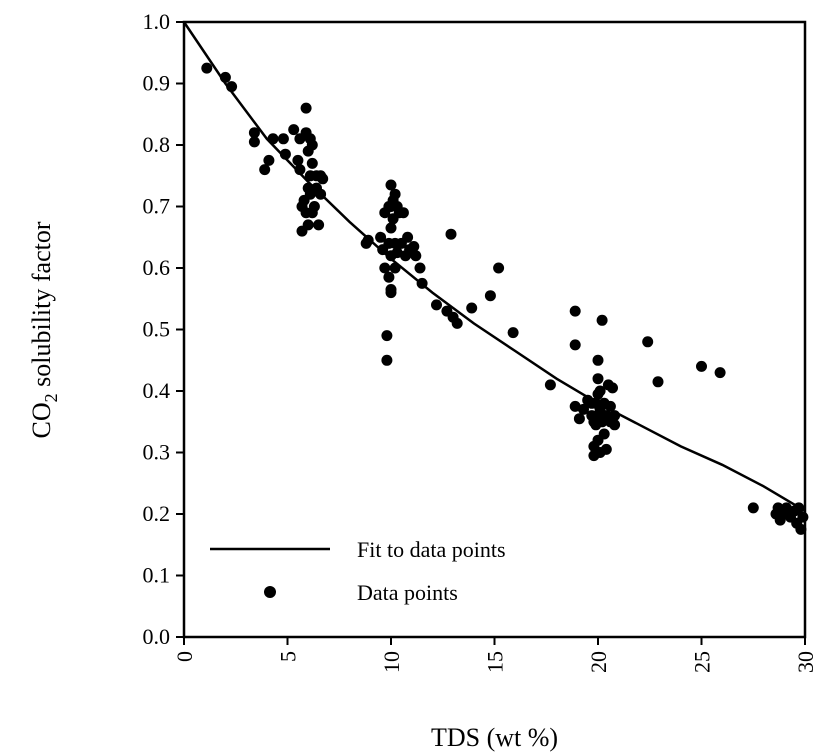 Image resolution: width=823 pixels, height=755 pixels. I want to click on legend-label-fit: Fit to data points, so click(431, 549).